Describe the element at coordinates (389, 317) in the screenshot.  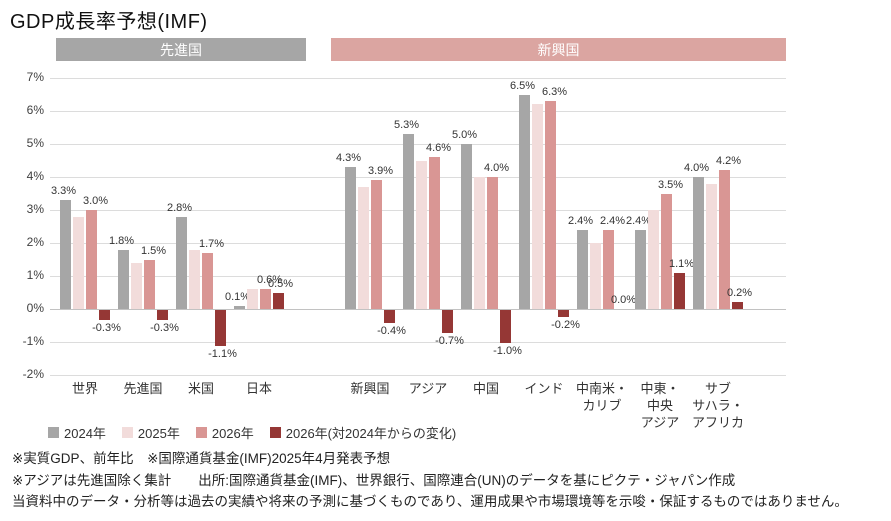
I see `bar-change-group5` at that location.